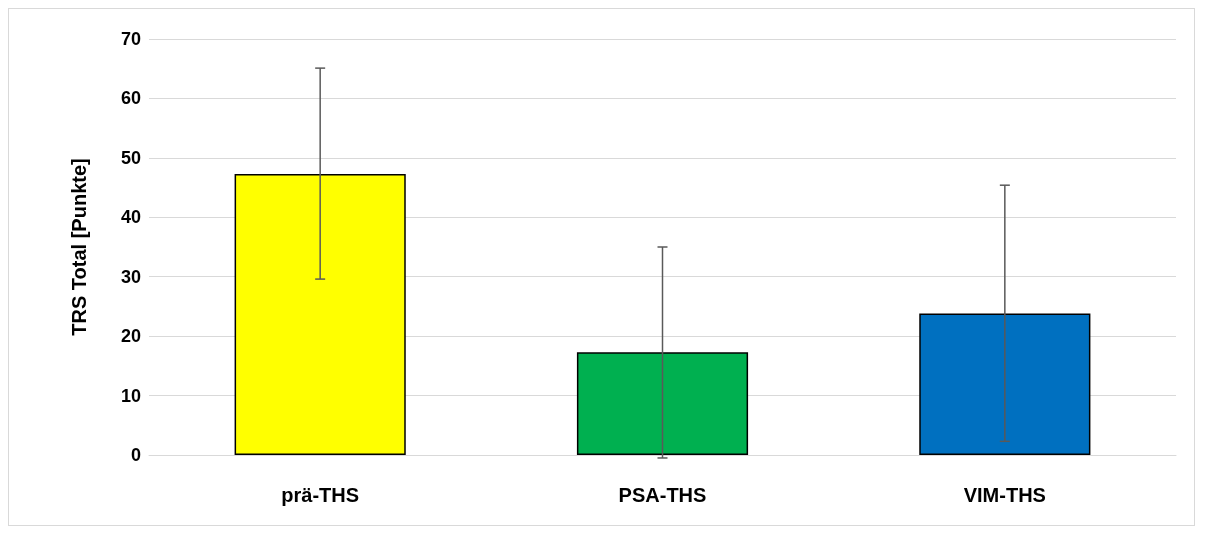  I want to click on y-tick-label: 30, so click(130, 276).